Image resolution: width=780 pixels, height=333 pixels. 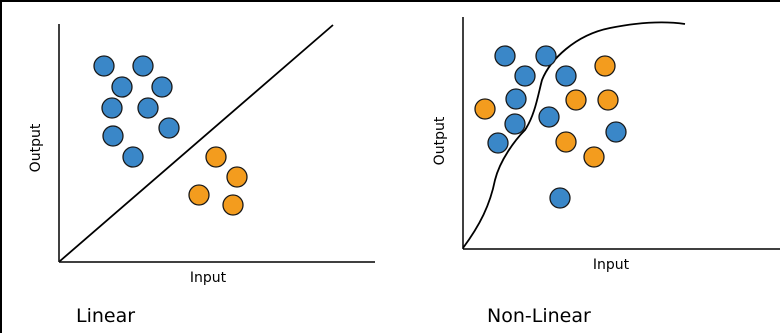 What do you see at coordinates (611, 265) in the screenshot?
I see `nonlinear-xlabel: Input` at bounding box center [611, 265].